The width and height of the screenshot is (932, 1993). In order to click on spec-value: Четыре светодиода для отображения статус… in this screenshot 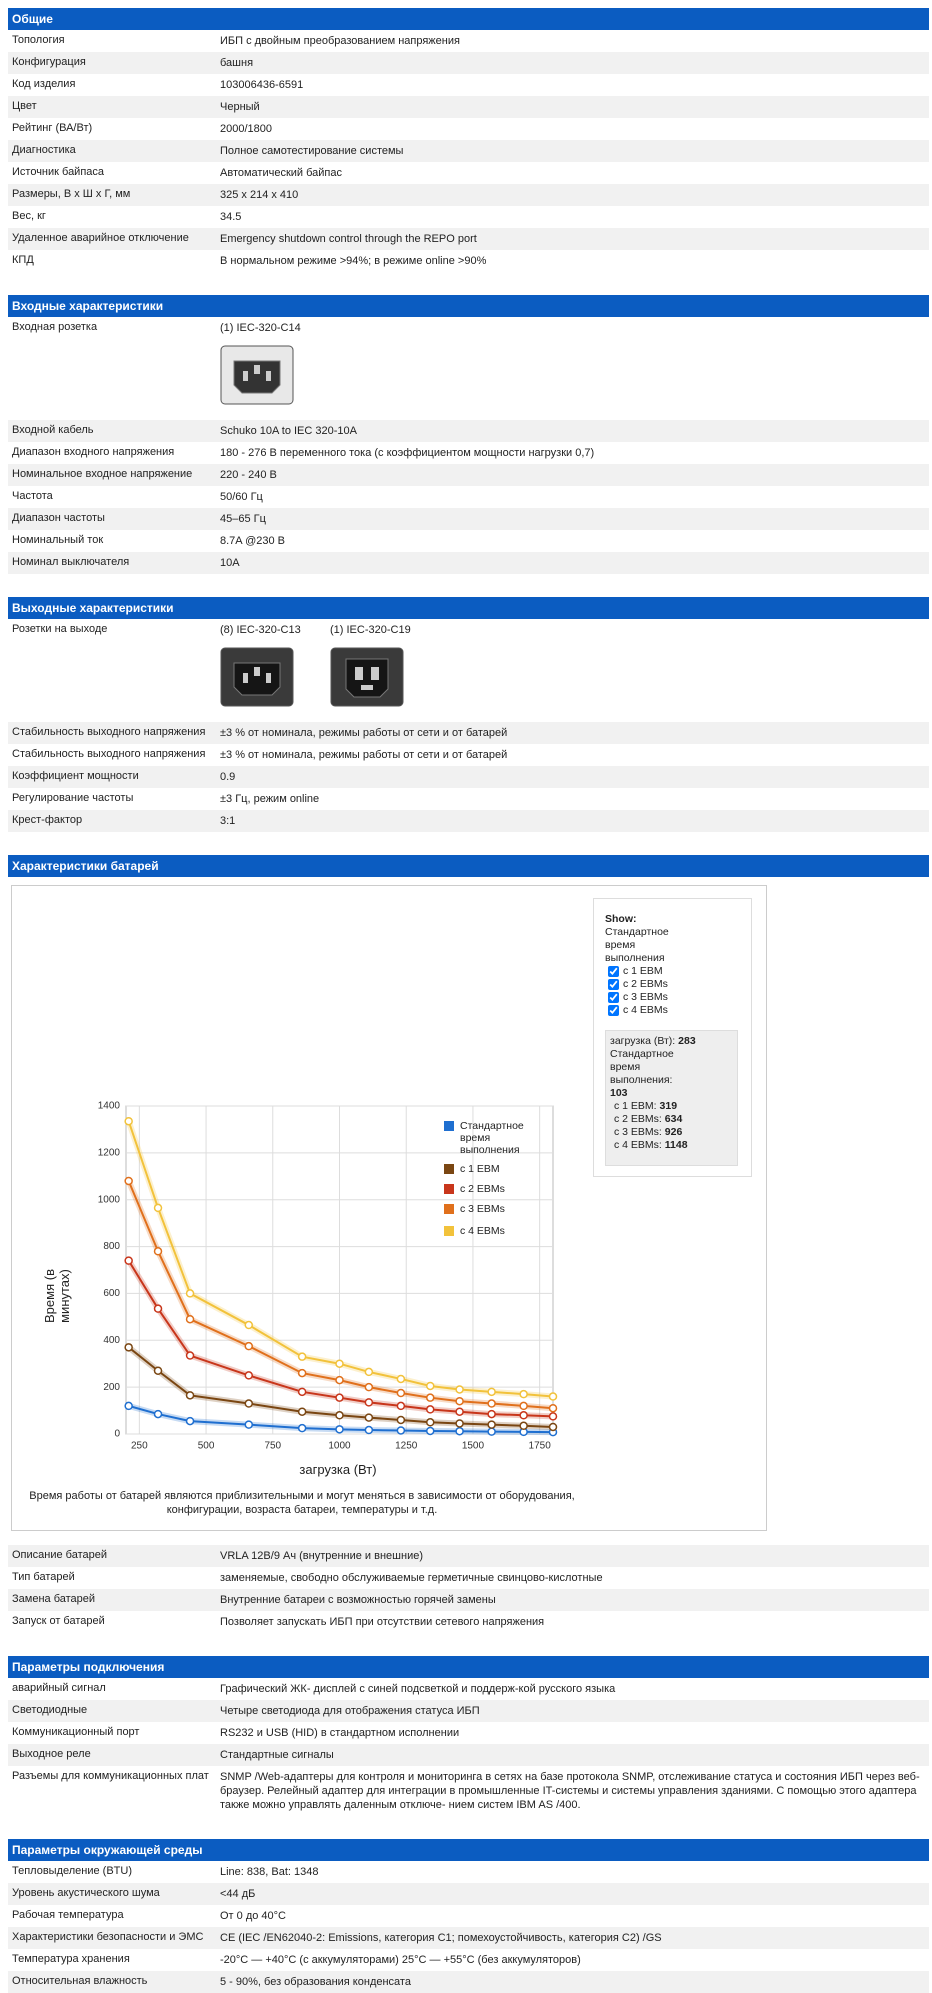, I will do `click(350, 1711)`.